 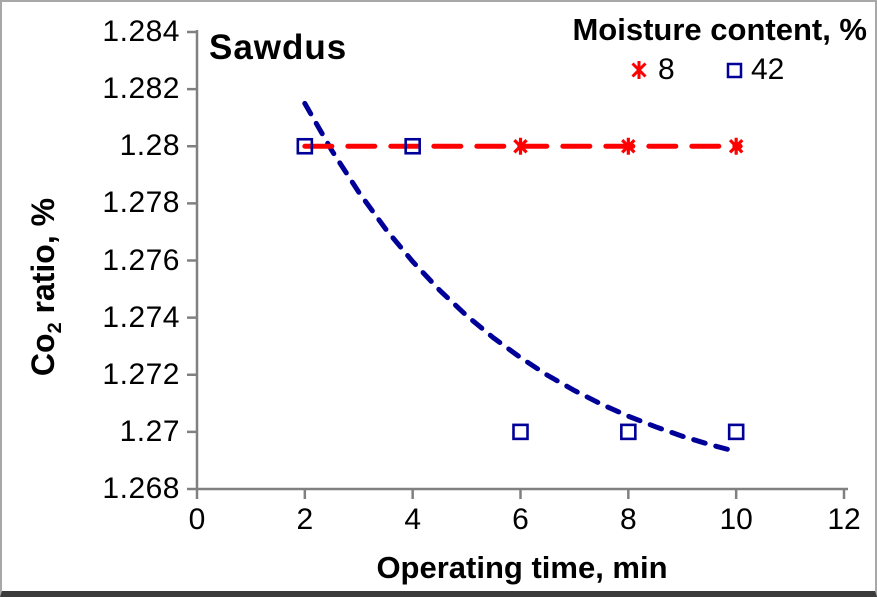 I want to click on y-tick-label: 1.28, so click(x=149, y=146).